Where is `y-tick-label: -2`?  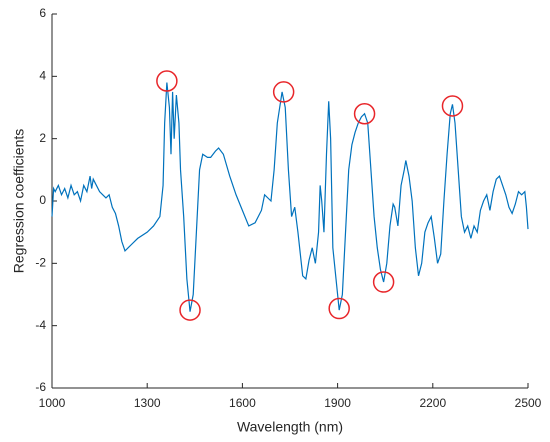
y-tick-label: -2 is located at coordinates (40, 263).